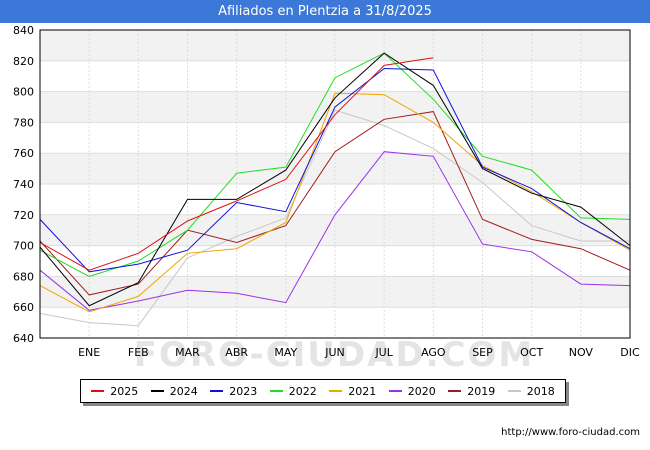 The width and height of the screenshot is (650, 450). What do you see at coordinates (421, 391) in the screenshot?
I see `legend-label-2020: 2020` at bounding box center [421, 391].